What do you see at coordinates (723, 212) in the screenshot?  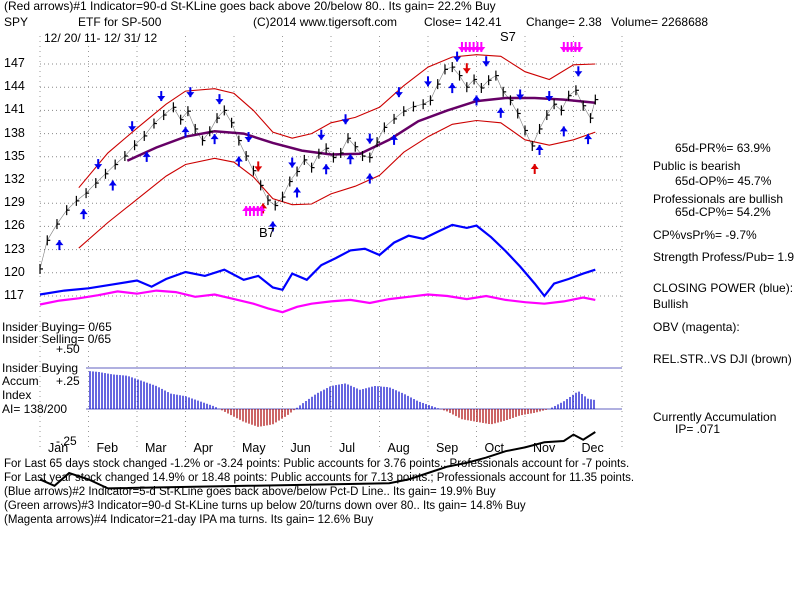 I see `cp-percent: 65d-CP%= 54.2%` at bounding box center [723, 212].